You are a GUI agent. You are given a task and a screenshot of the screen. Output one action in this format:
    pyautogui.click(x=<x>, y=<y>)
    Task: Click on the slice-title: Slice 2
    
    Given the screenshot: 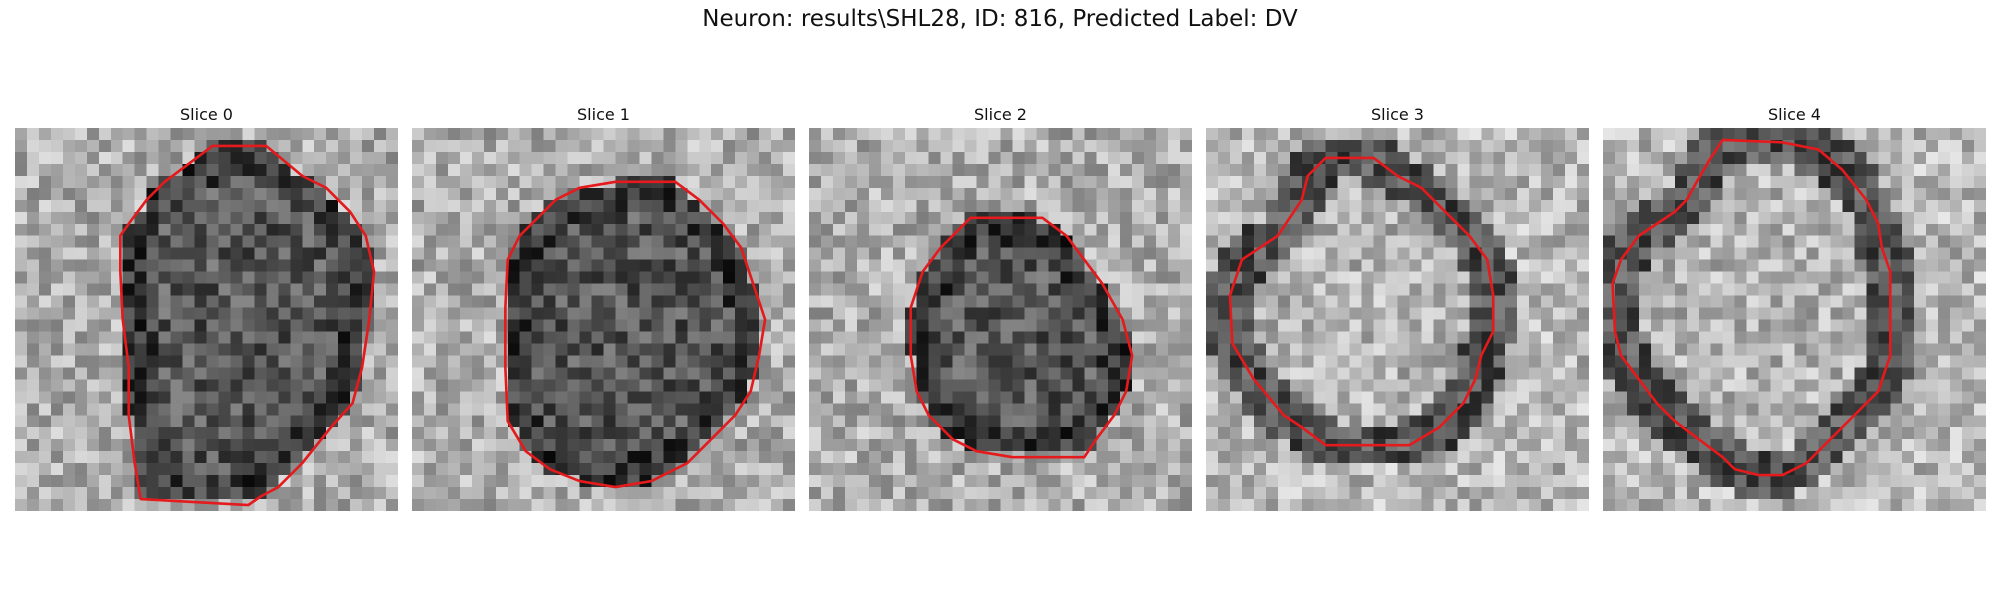 What is the action you would take?
    pyautogui.click(x=1000, y=114)
    